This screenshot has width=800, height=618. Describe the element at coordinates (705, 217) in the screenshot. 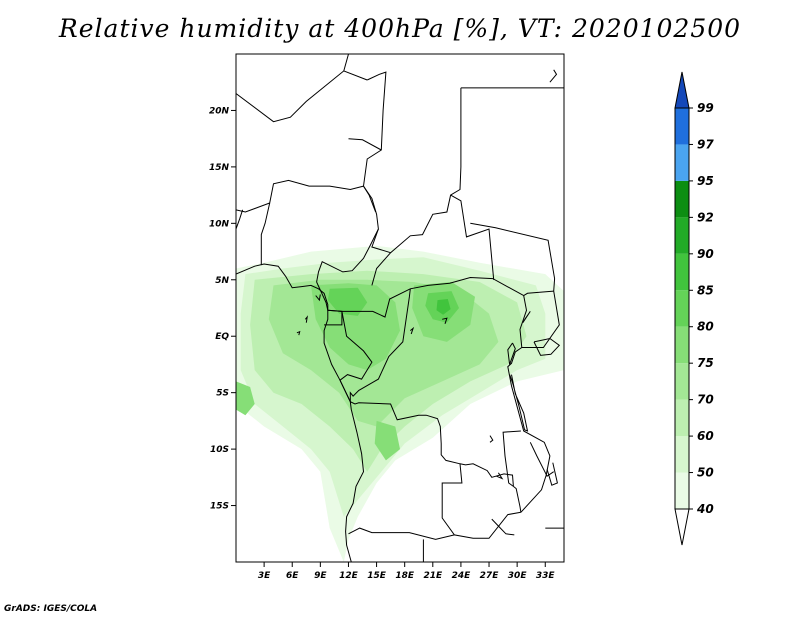

I see `colorbar-label-92: 92` at that location.